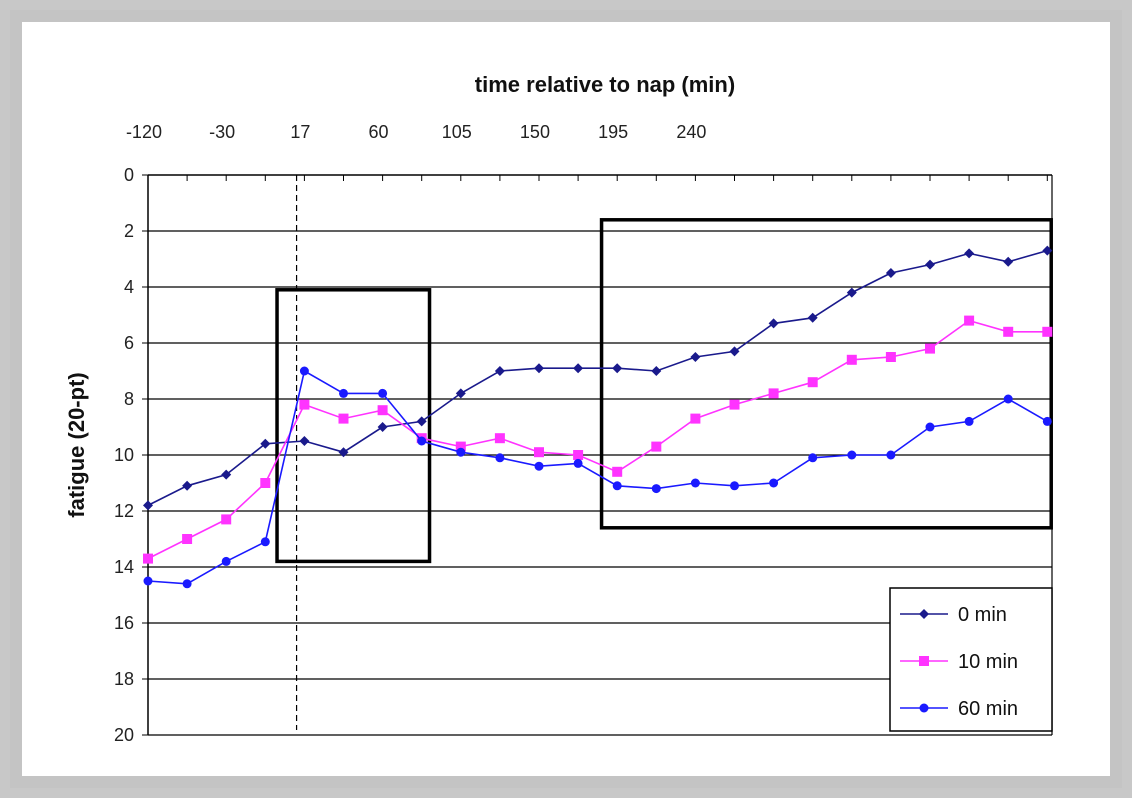  I want to click on x-tick-label: 195, so click(613, 132).